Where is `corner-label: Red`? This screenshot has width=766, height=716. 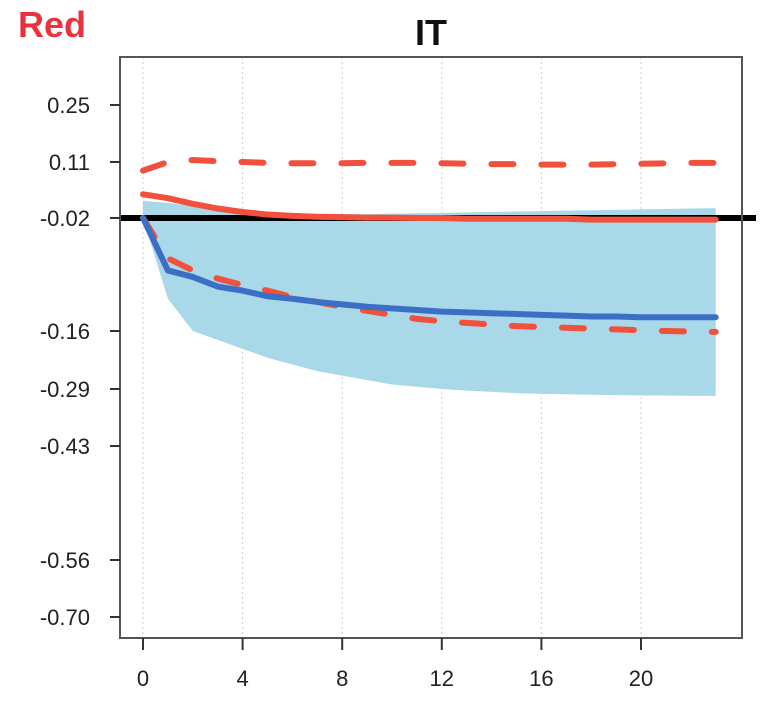 corner-label: Red is located at coordinates (52, 24).